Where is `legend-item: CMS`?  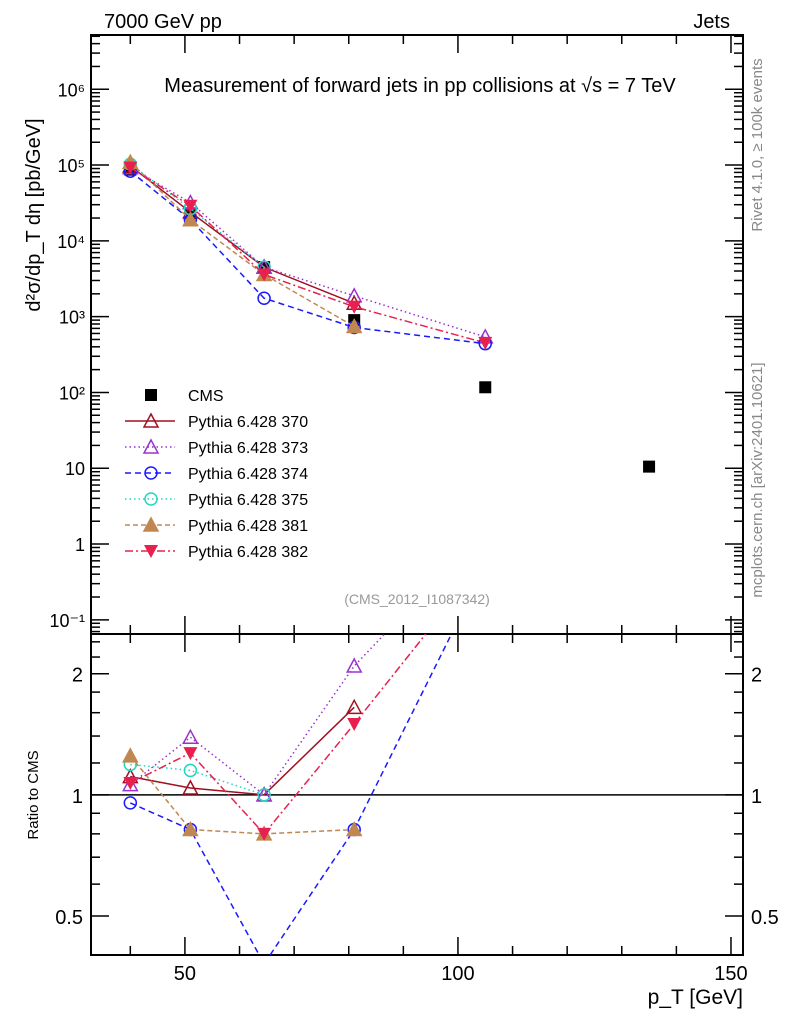 legend-item: CMS is located at coordinates (184, 396).